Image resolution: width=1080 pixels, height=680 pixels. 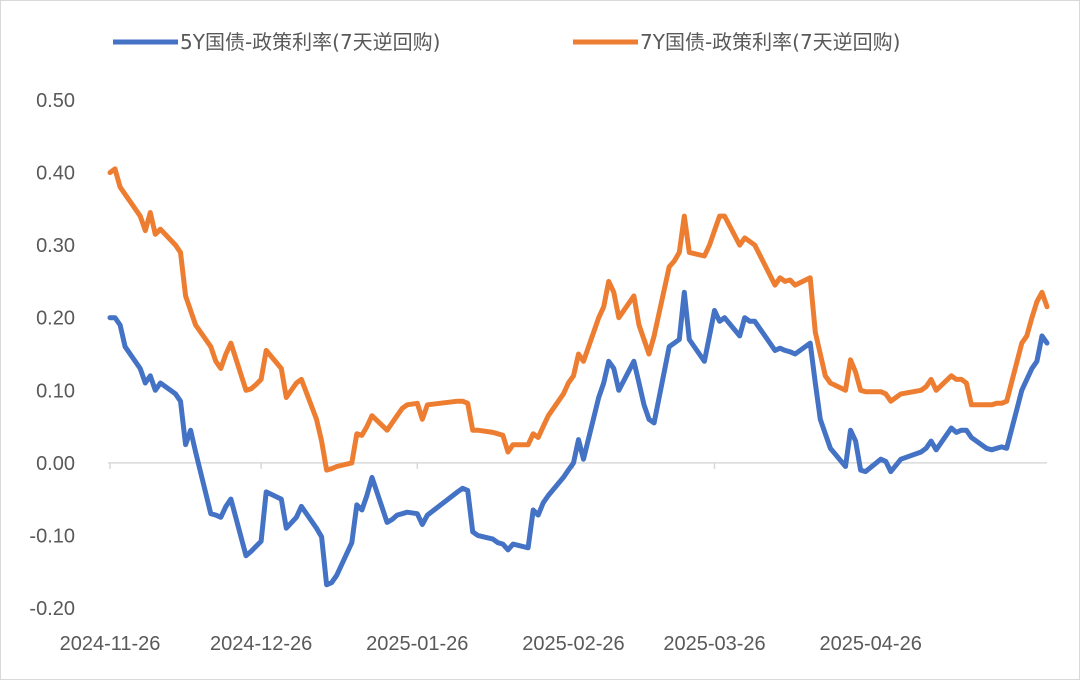 What do you see at coordinates (52, 355) in the screenshot?
I see `y-axis-tick-labels: 0.50 0.40 0.30 0.20 0.10 0.00 -0.10 -0.20` at bounding box center [52, 355].